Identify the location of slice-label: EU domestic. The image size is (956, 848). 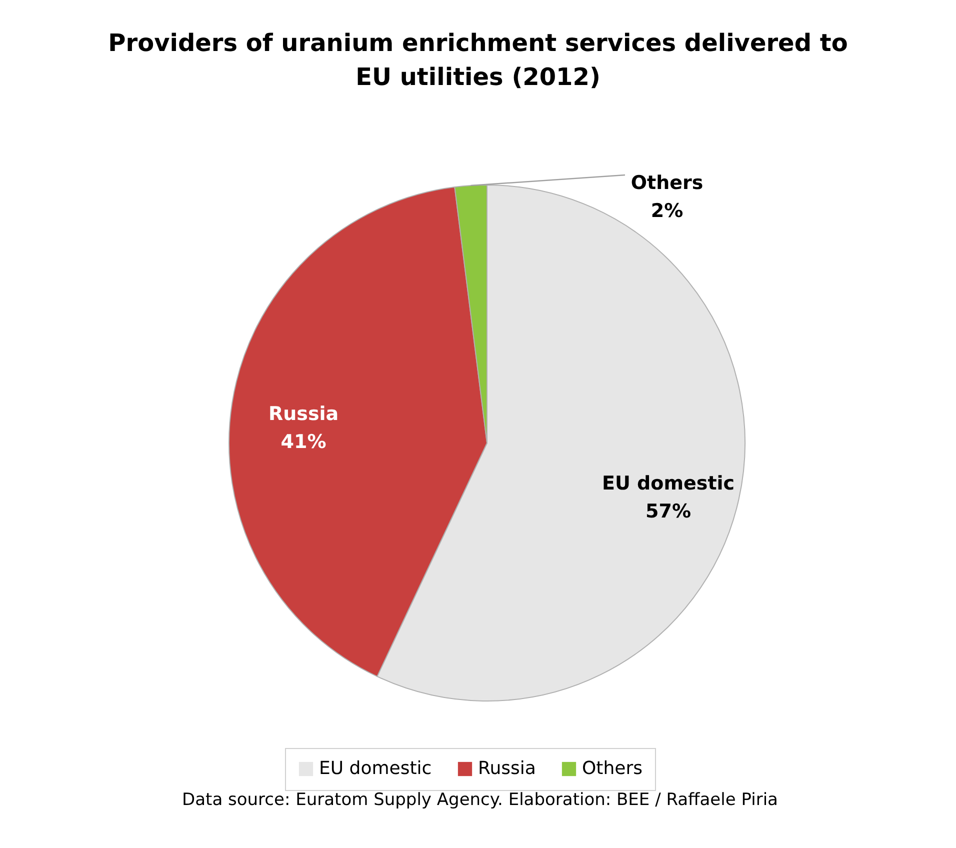
(668, 483).